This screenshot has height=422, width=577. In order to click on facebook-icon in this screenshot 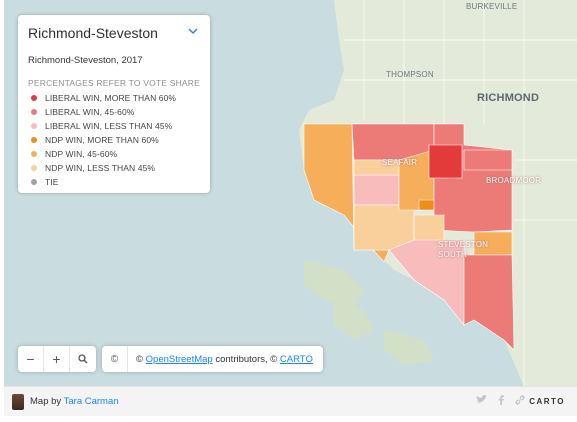, I will do `click(501, 401)`.